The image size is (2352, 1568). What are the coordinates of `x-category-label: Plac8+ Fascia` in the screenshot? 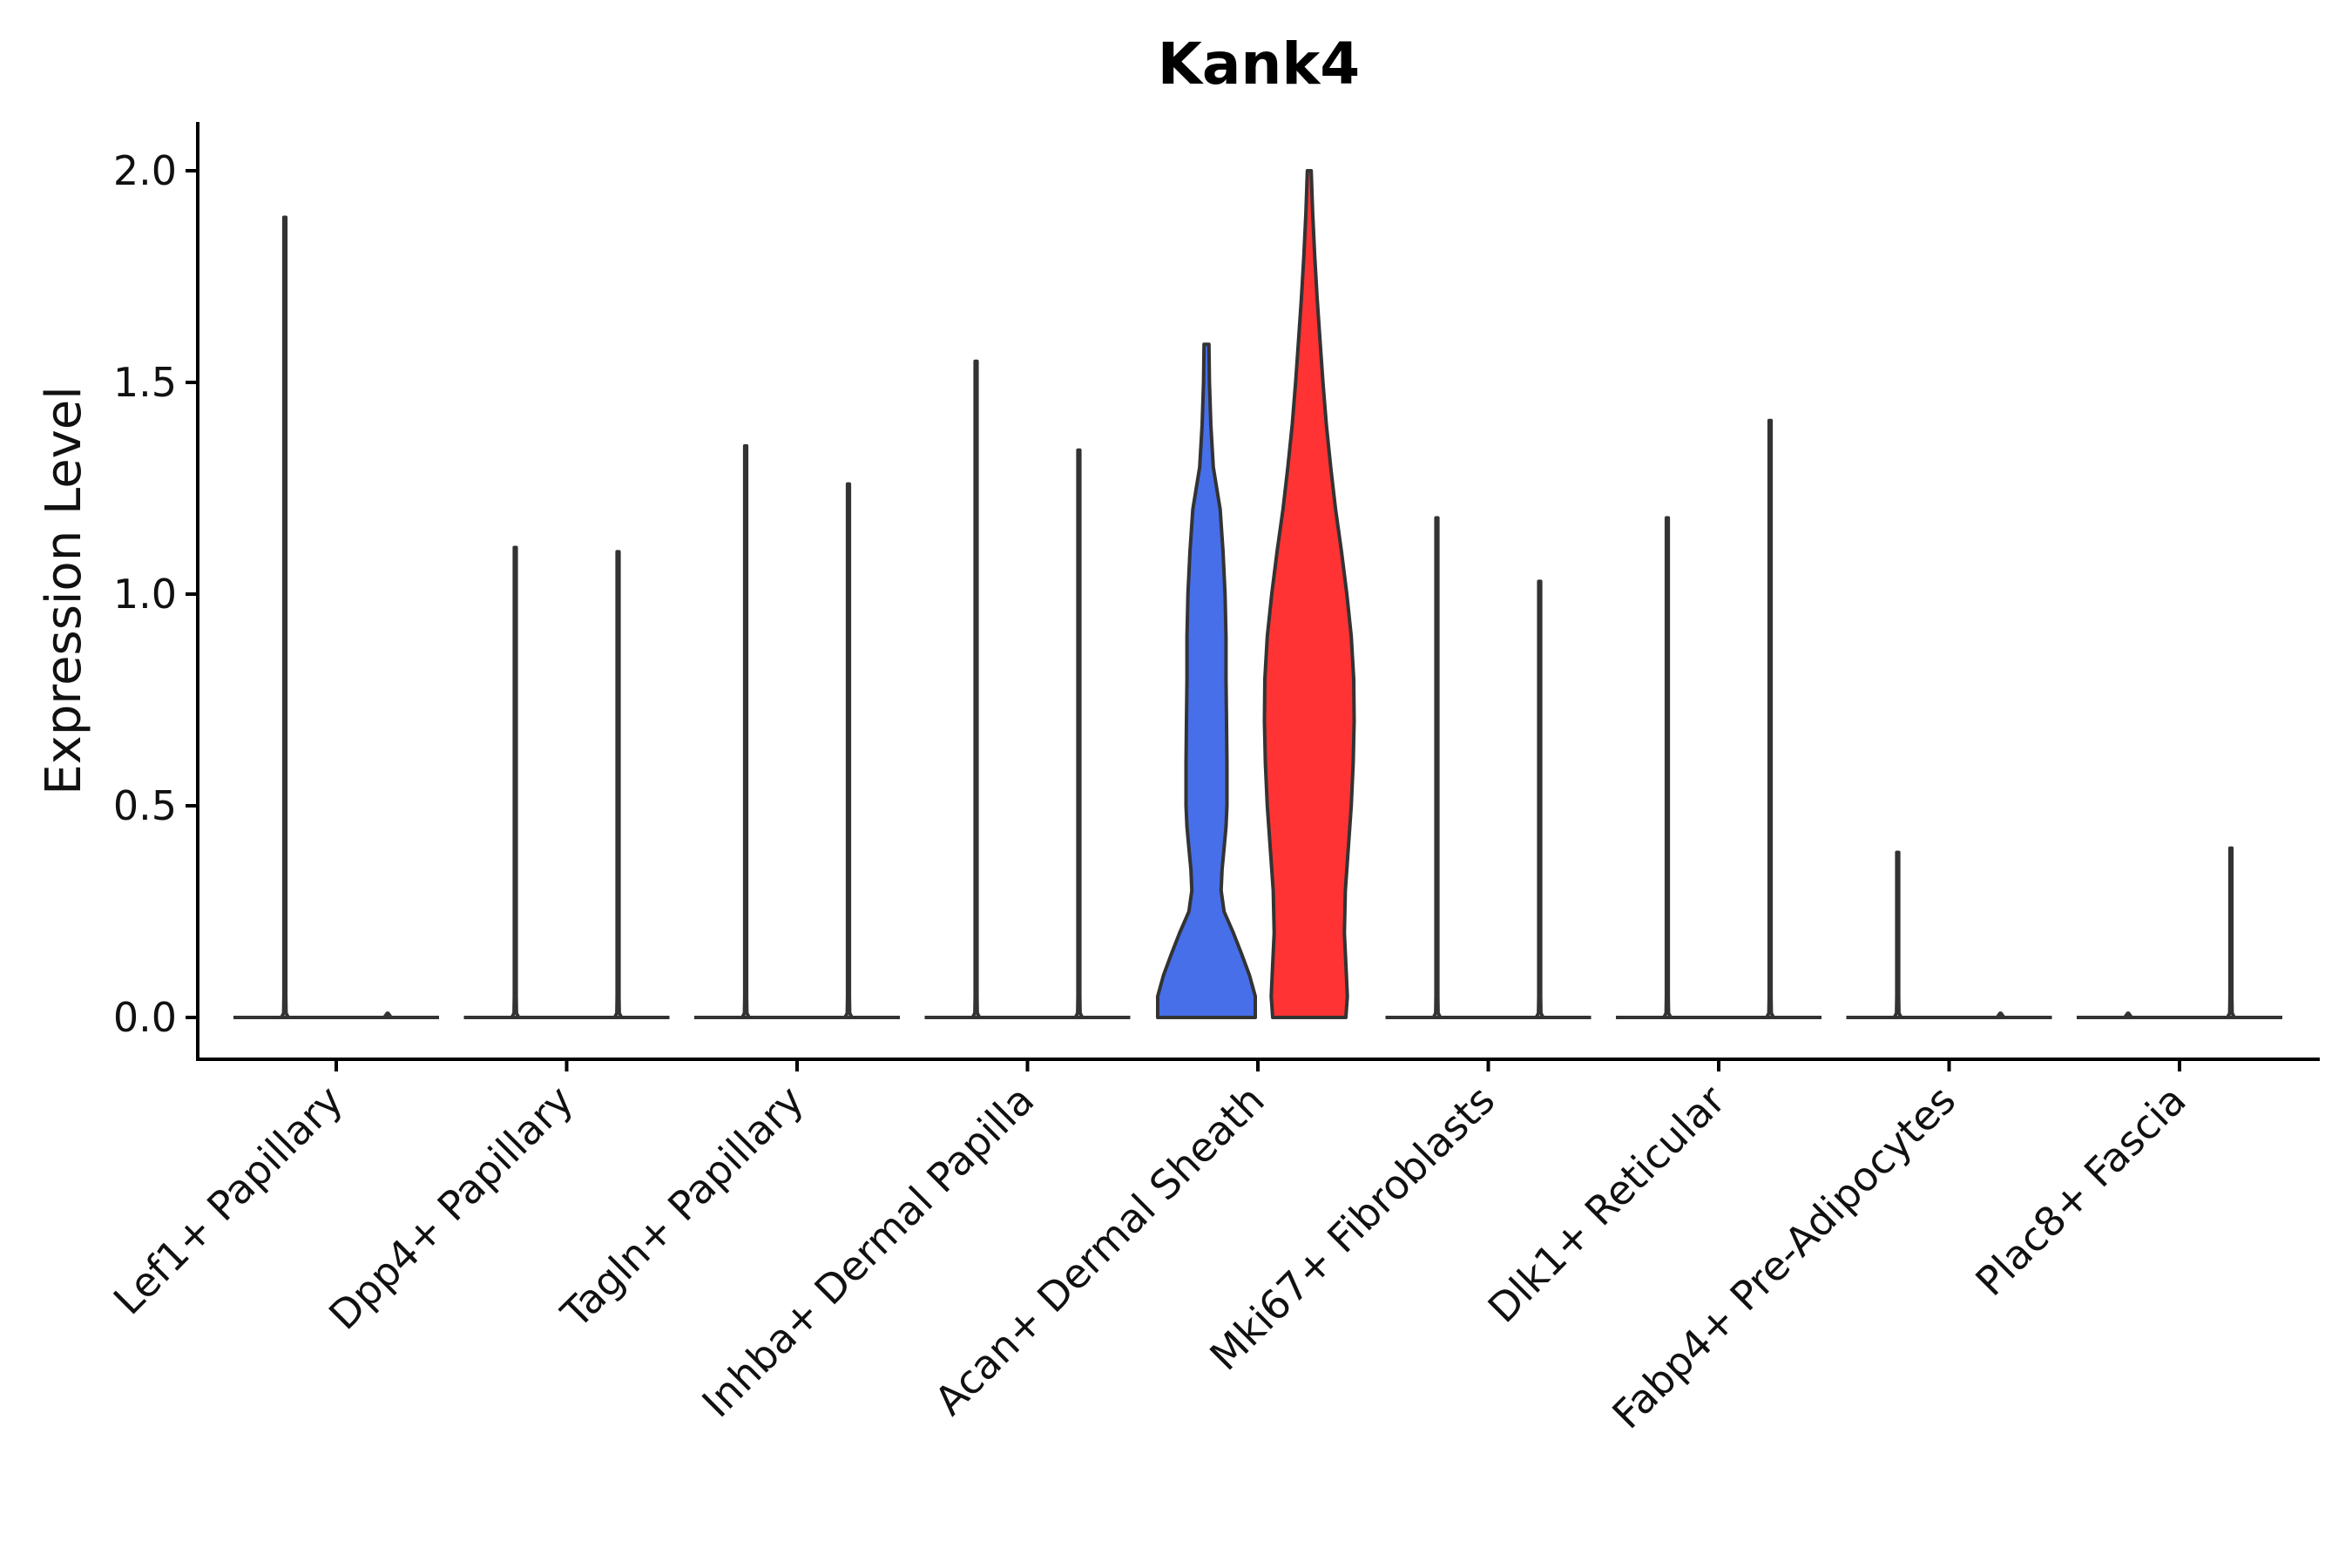 It's located at (2080, 1191).